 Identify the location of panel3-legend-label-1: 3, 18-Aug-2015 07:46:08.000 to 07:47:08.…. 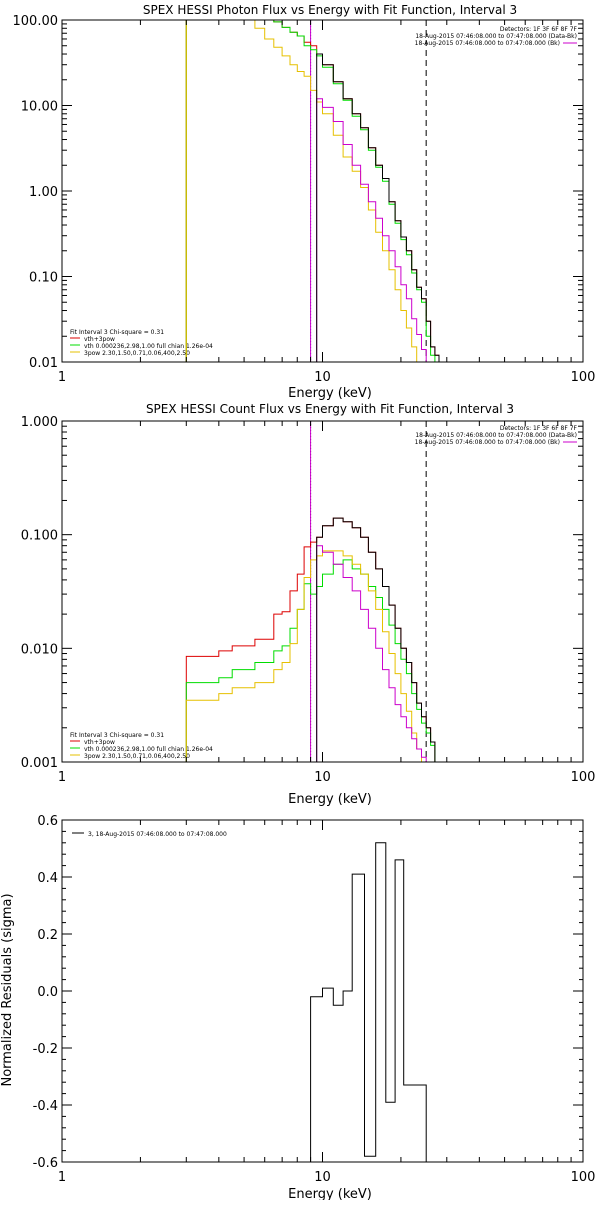
(157, 834).